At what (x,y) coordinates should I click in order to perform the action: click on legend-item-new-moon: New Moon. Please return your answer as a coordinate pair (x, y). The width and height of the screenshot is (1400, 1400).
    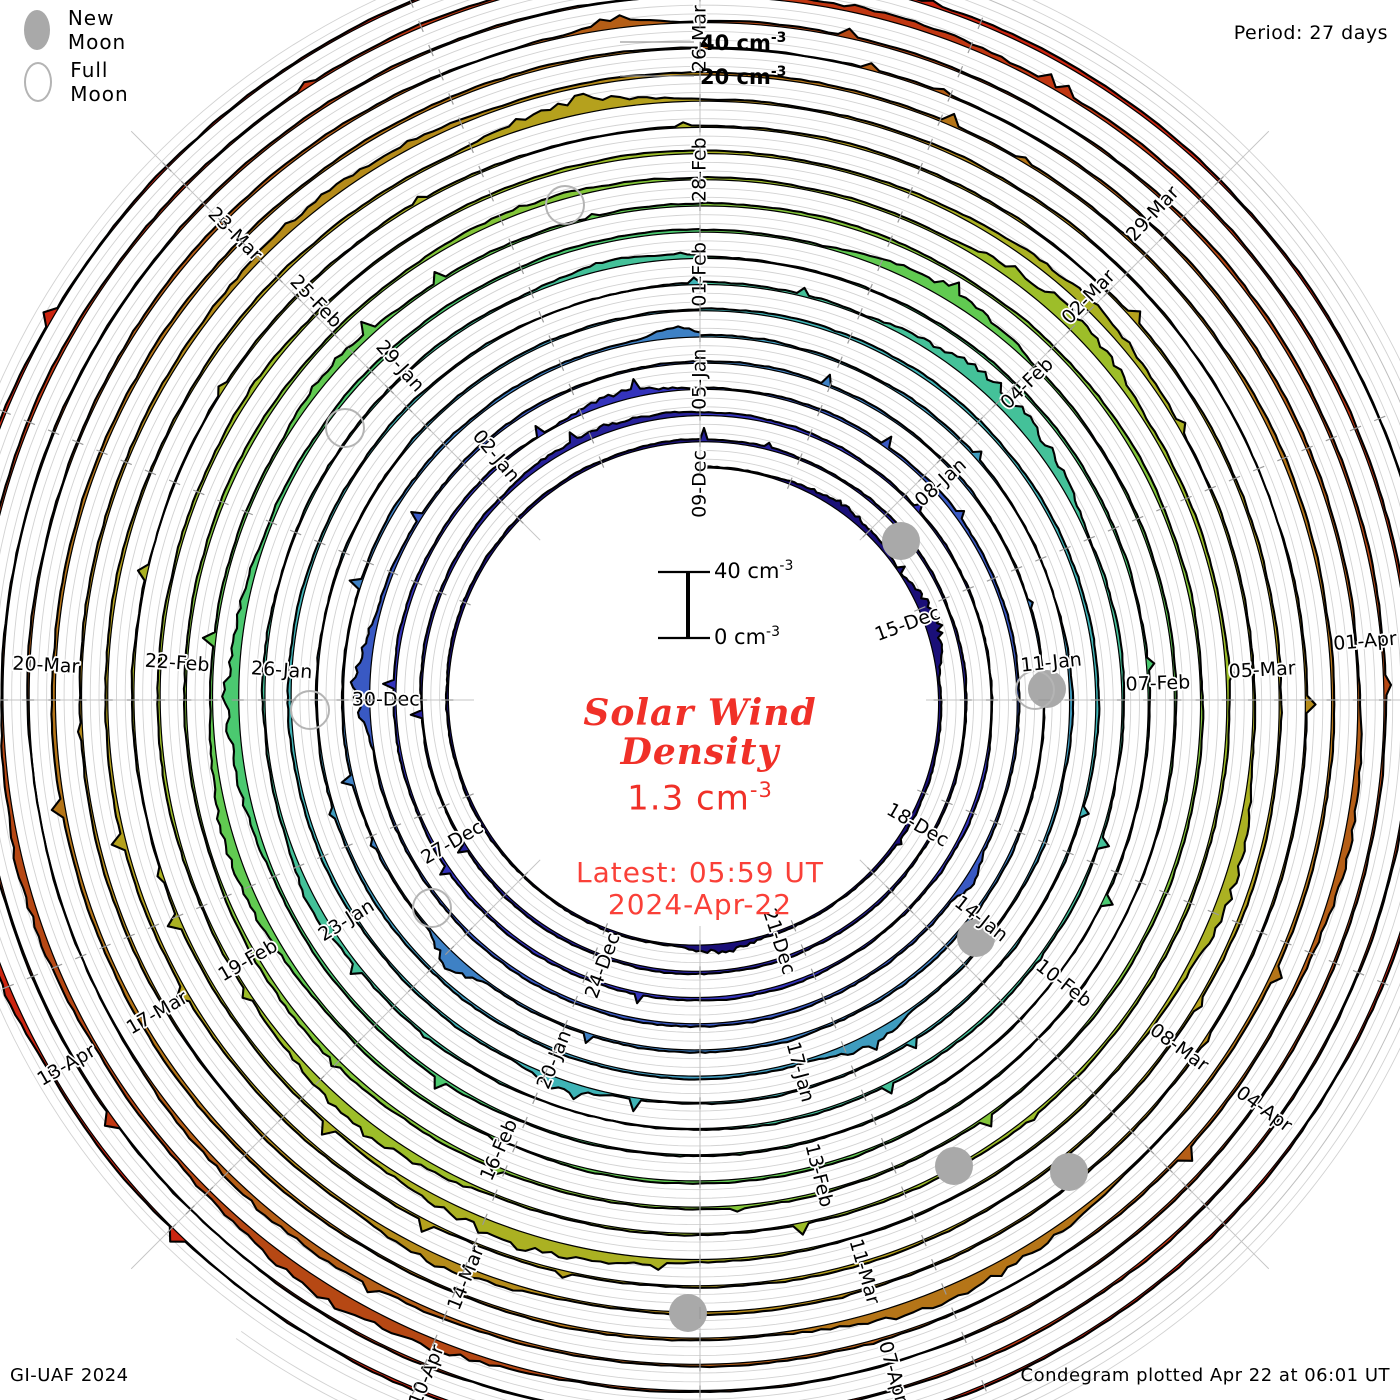
    Looking at the image, I should click on (82, 30).